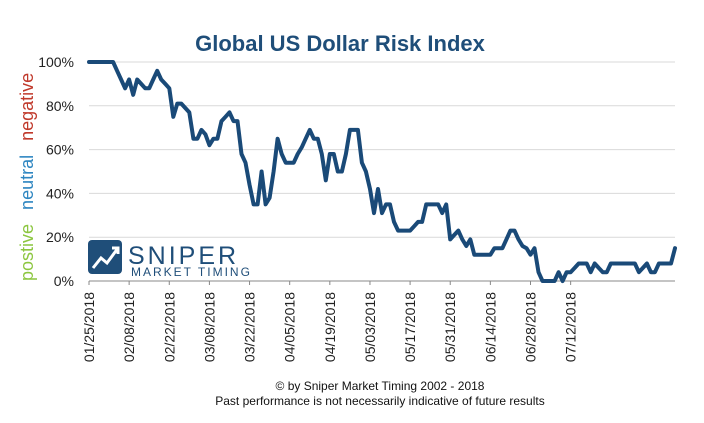  Describe the element at coordinates (60, 150) in the screenshot. I see `y-tick-label: 60%` at that location.